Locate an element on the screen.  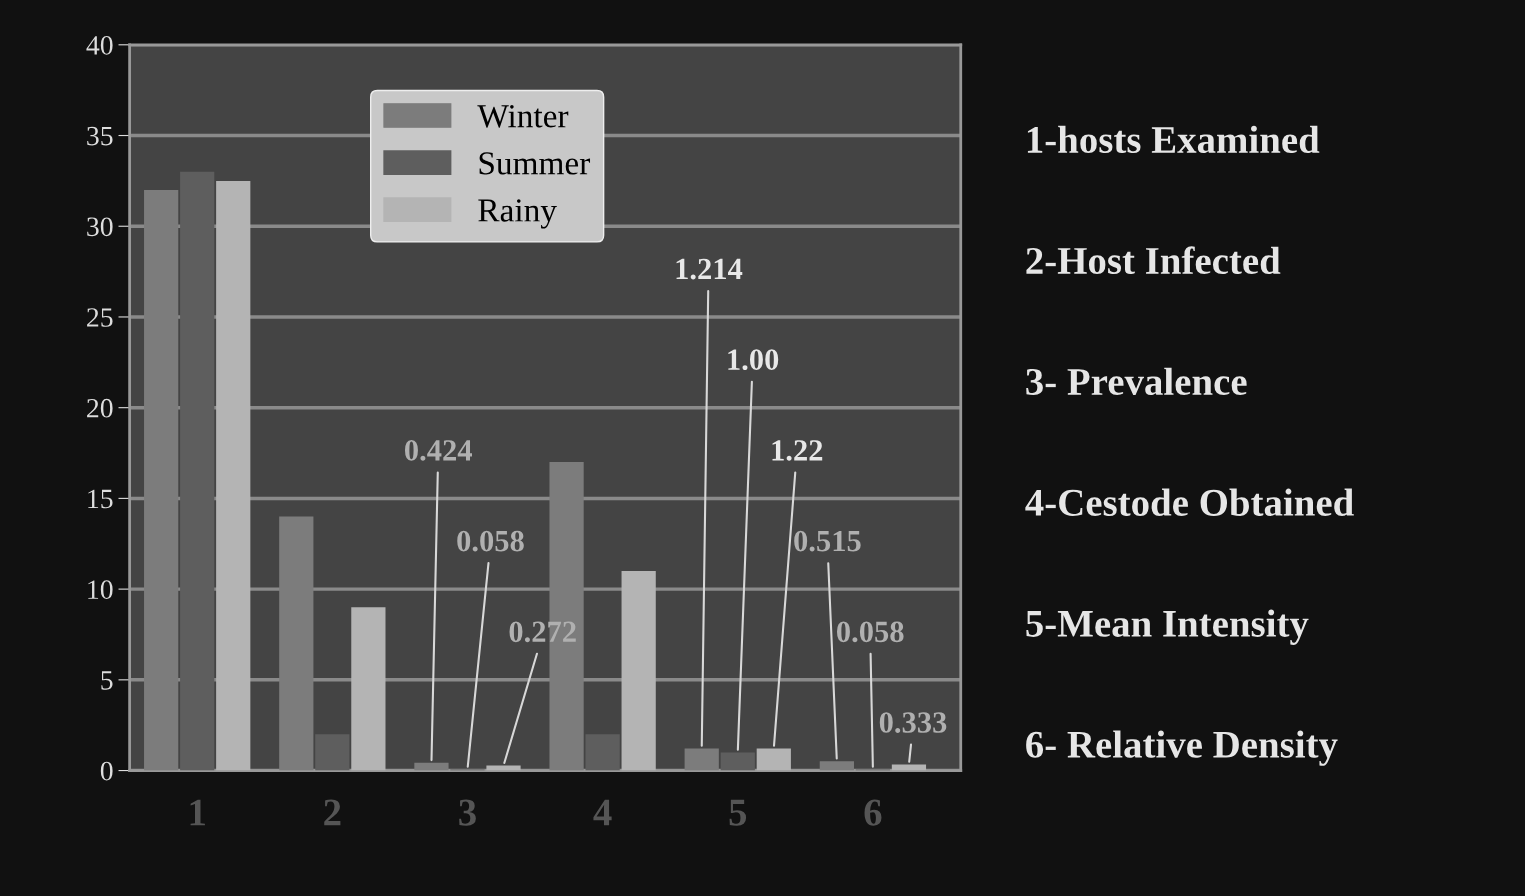
y-tick-label: 0 is located at coordinates (106, 771).